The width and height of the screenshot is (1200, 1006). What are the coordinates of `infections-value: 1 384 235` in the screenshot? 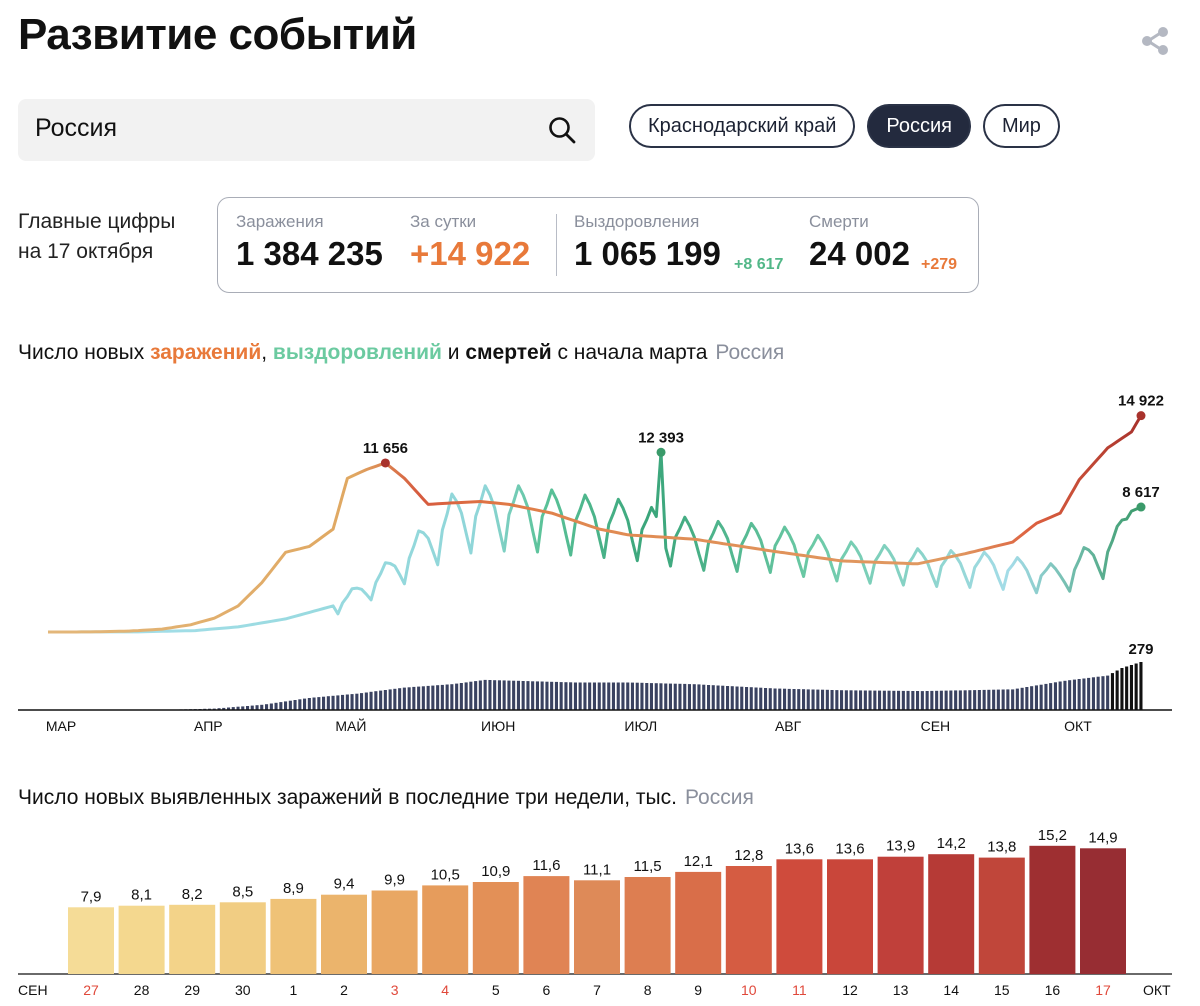 It's located at (309, 253).